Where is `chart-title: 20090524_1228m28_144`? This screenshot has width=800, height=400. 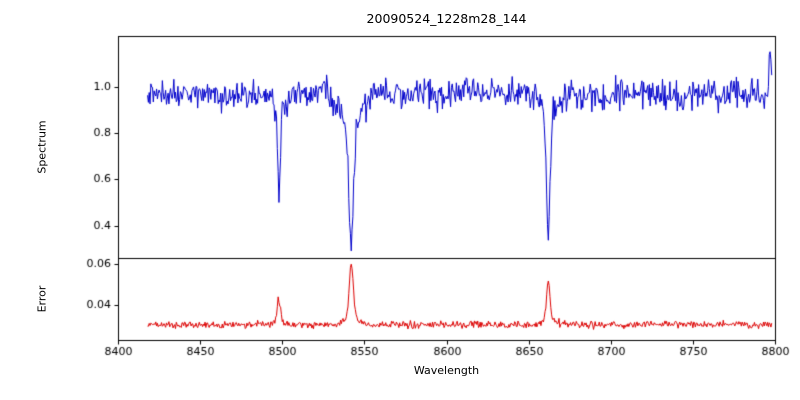 chart-title: 20090524_1228m28_144 is located at coordinates (446, 18).